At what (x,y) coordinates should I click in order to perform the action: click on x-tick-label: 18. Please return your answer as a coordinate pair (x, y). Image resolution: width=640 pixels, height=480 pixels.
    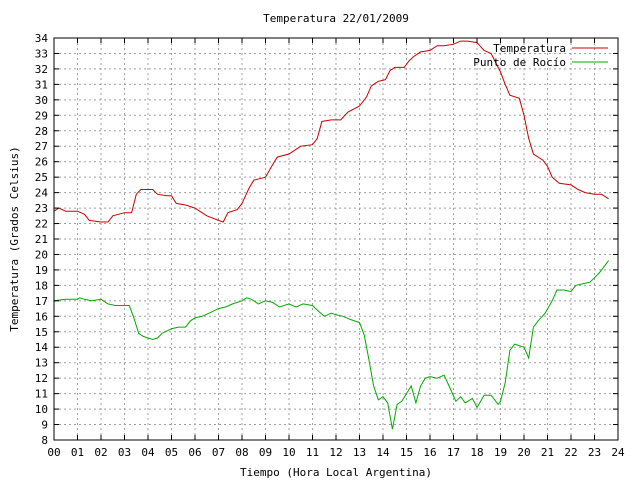
    Looking at the image, I should click on (476, 452).